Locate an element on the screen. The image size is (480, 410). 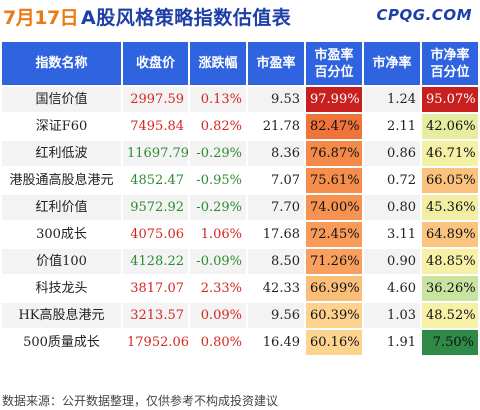
pe-cell: 16.49 is located at coordinates (276, 342).